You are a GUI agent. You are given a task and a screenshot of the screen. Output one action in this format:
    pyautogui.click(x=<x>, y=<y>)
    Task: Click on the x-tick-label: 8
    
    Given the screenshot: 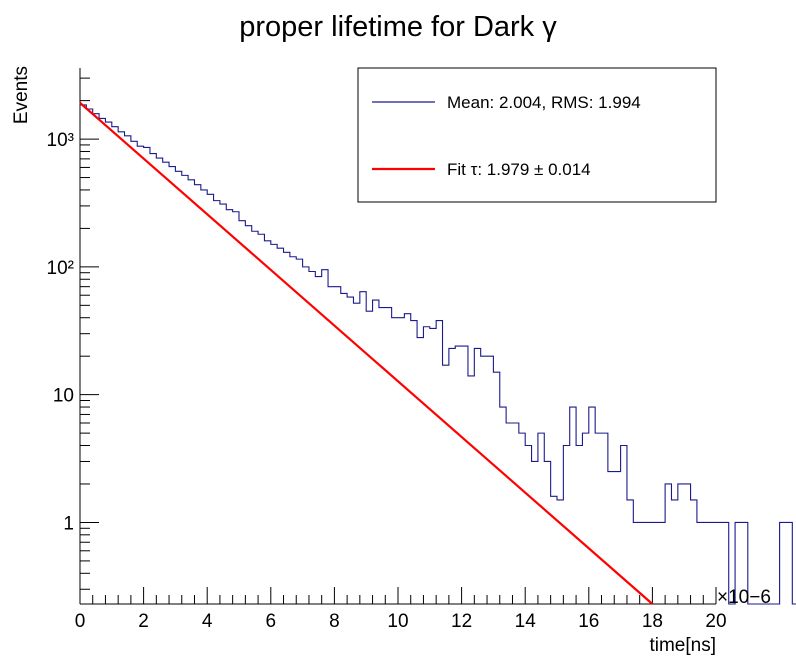 What is the action you would take?
    pyautogui.click(x=334, y=621)
    